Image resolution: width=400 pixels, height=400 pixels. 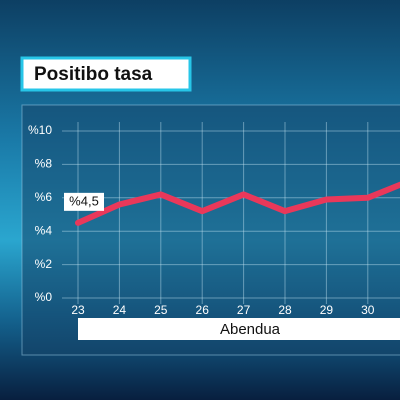 I want to click on y-tick-label: %0, so click(x=44, y=297).